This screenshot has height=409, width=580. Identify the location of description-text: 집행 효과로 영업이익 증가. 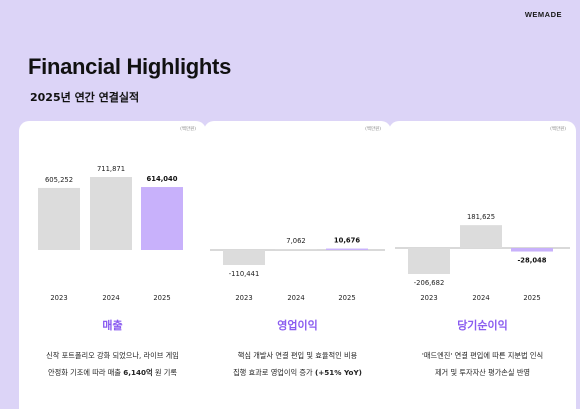
(274, 372).